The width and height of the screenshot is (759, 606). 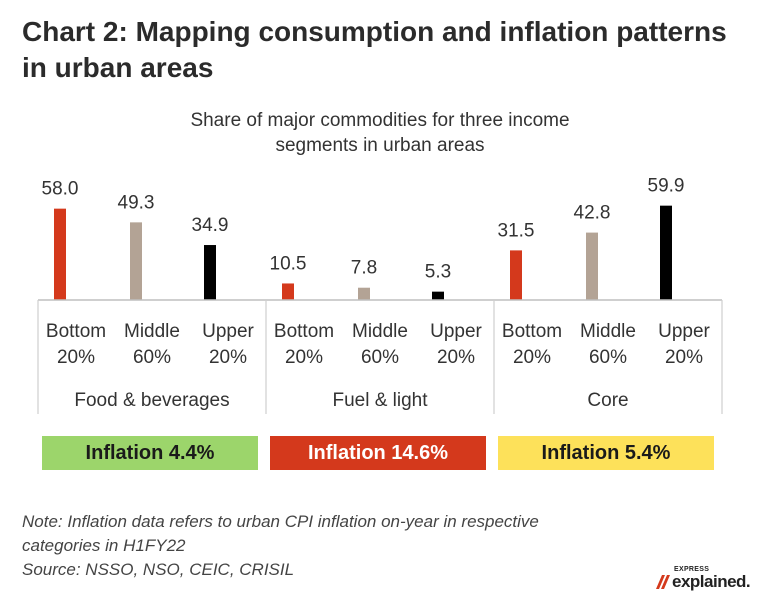 What do you see at coordinates (136, 202) in the screenshot?
I see `value-label: 49.3` at bounding box center [136, 202].